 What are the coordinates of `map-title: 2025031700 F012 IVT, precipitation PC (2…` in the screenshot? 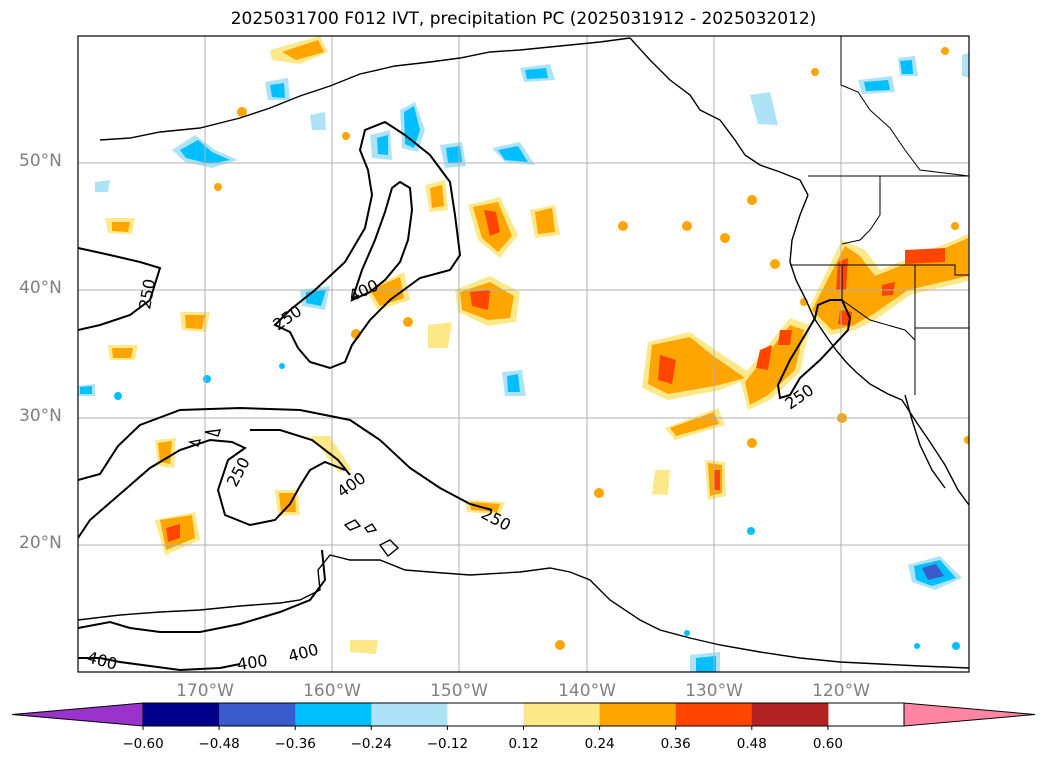 It's located at (523, 19).